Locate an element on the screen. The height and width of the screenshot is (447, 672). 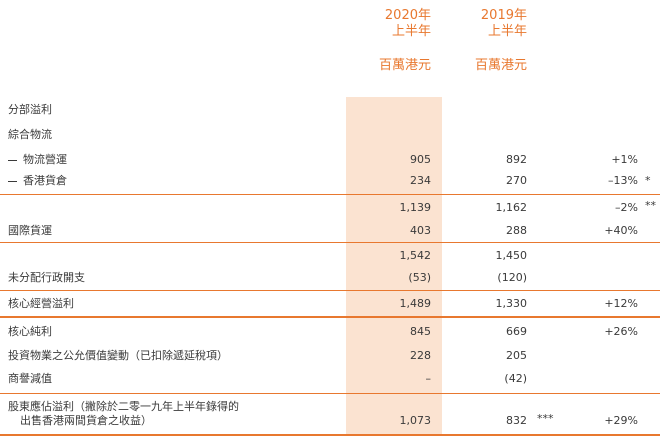
row-label-line2: 出售香港兩間貨倉之收益） is located at coordinates (86, 420).